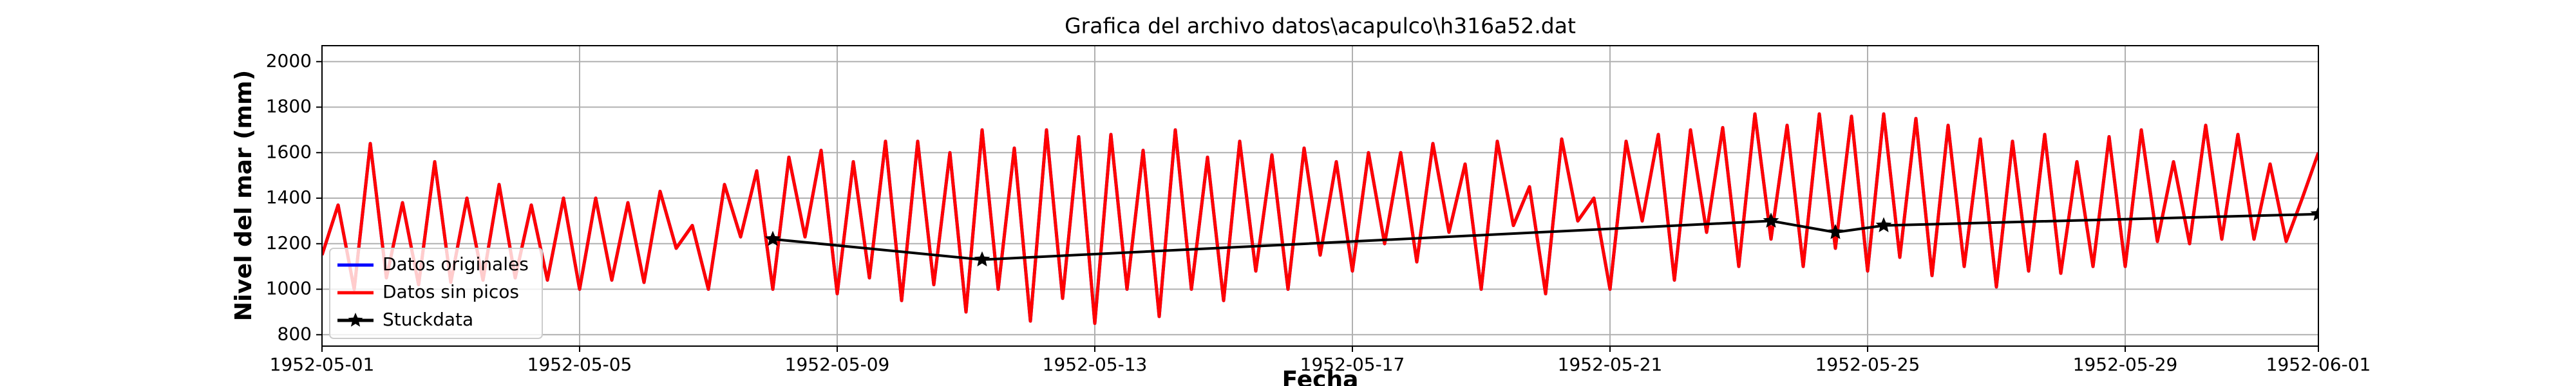 The height and width of the screenshot is (386, 2576). Describe the element at coordinates (355, 320) in the screenshot. I see `legend-marker` at that location.